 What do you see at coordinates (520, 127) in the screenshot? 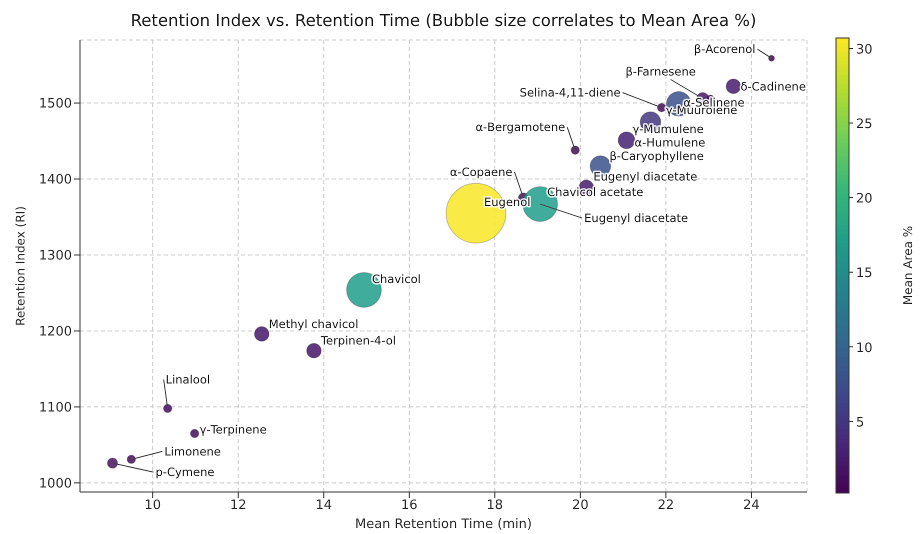
I see `annotation: α-Bergamotene` at bounding box center [520, 127].